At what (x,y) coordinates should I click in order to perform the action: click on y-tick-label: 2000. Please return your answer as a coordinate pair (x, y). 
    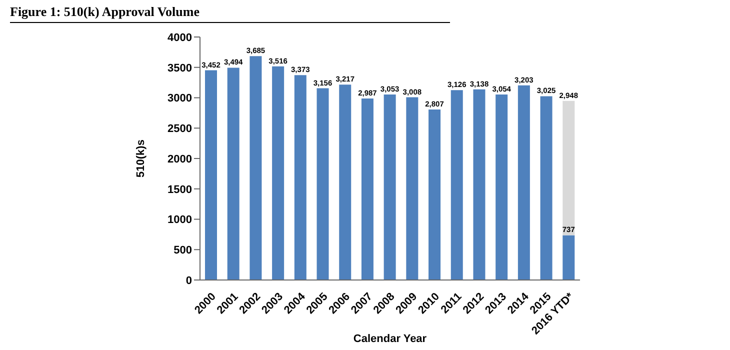
    Looking at the image, I should click on (180, 159).